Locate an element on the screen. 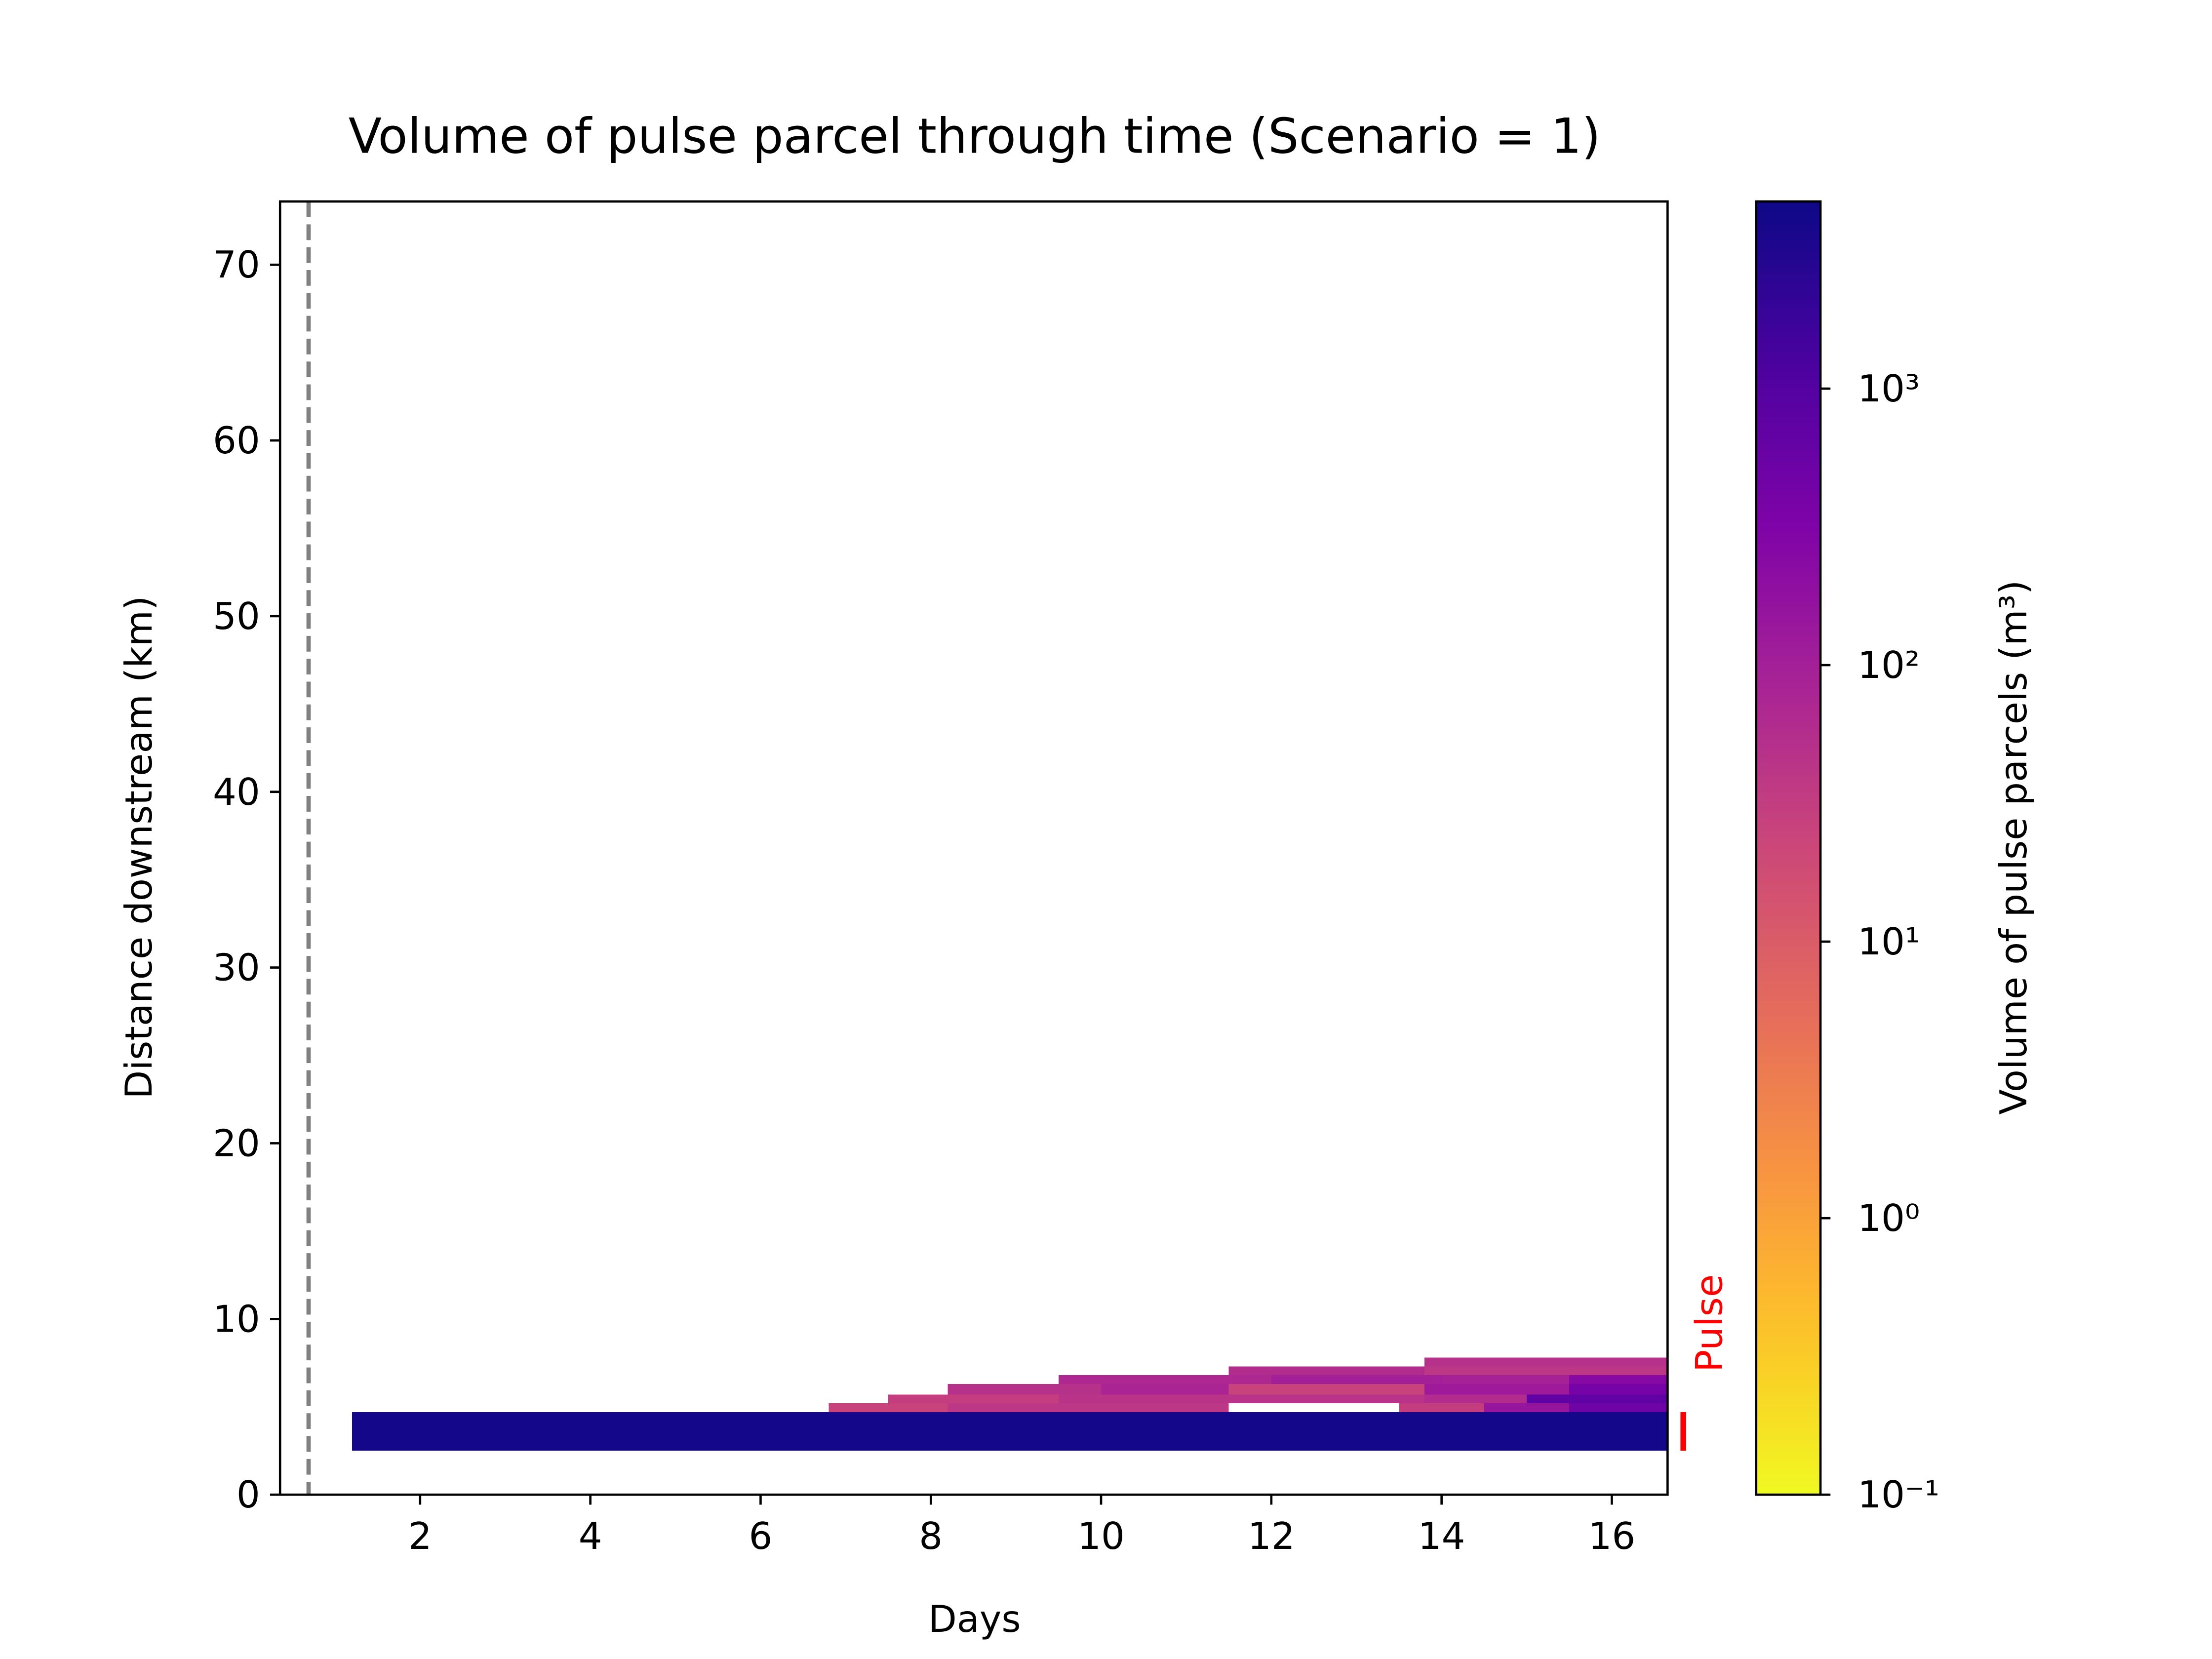 Image resolution: width=2212 pixels, height=1659 pixels. colorbar is located at coordinates (1789, 848).